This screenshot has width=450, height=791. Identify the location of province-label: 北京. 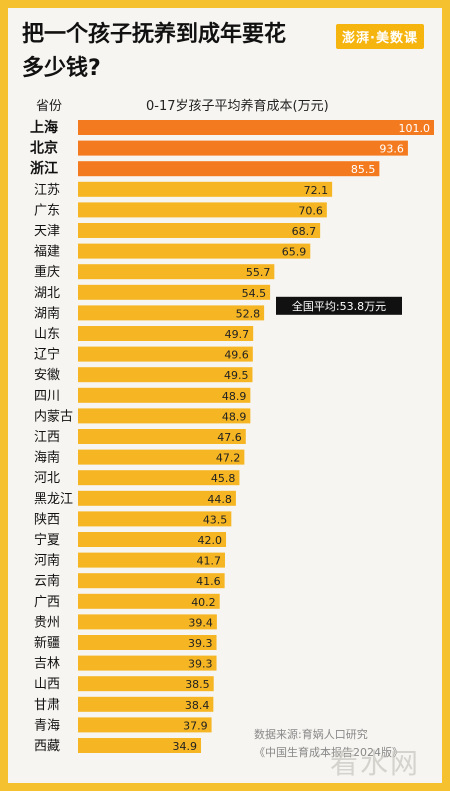
(44, 148).